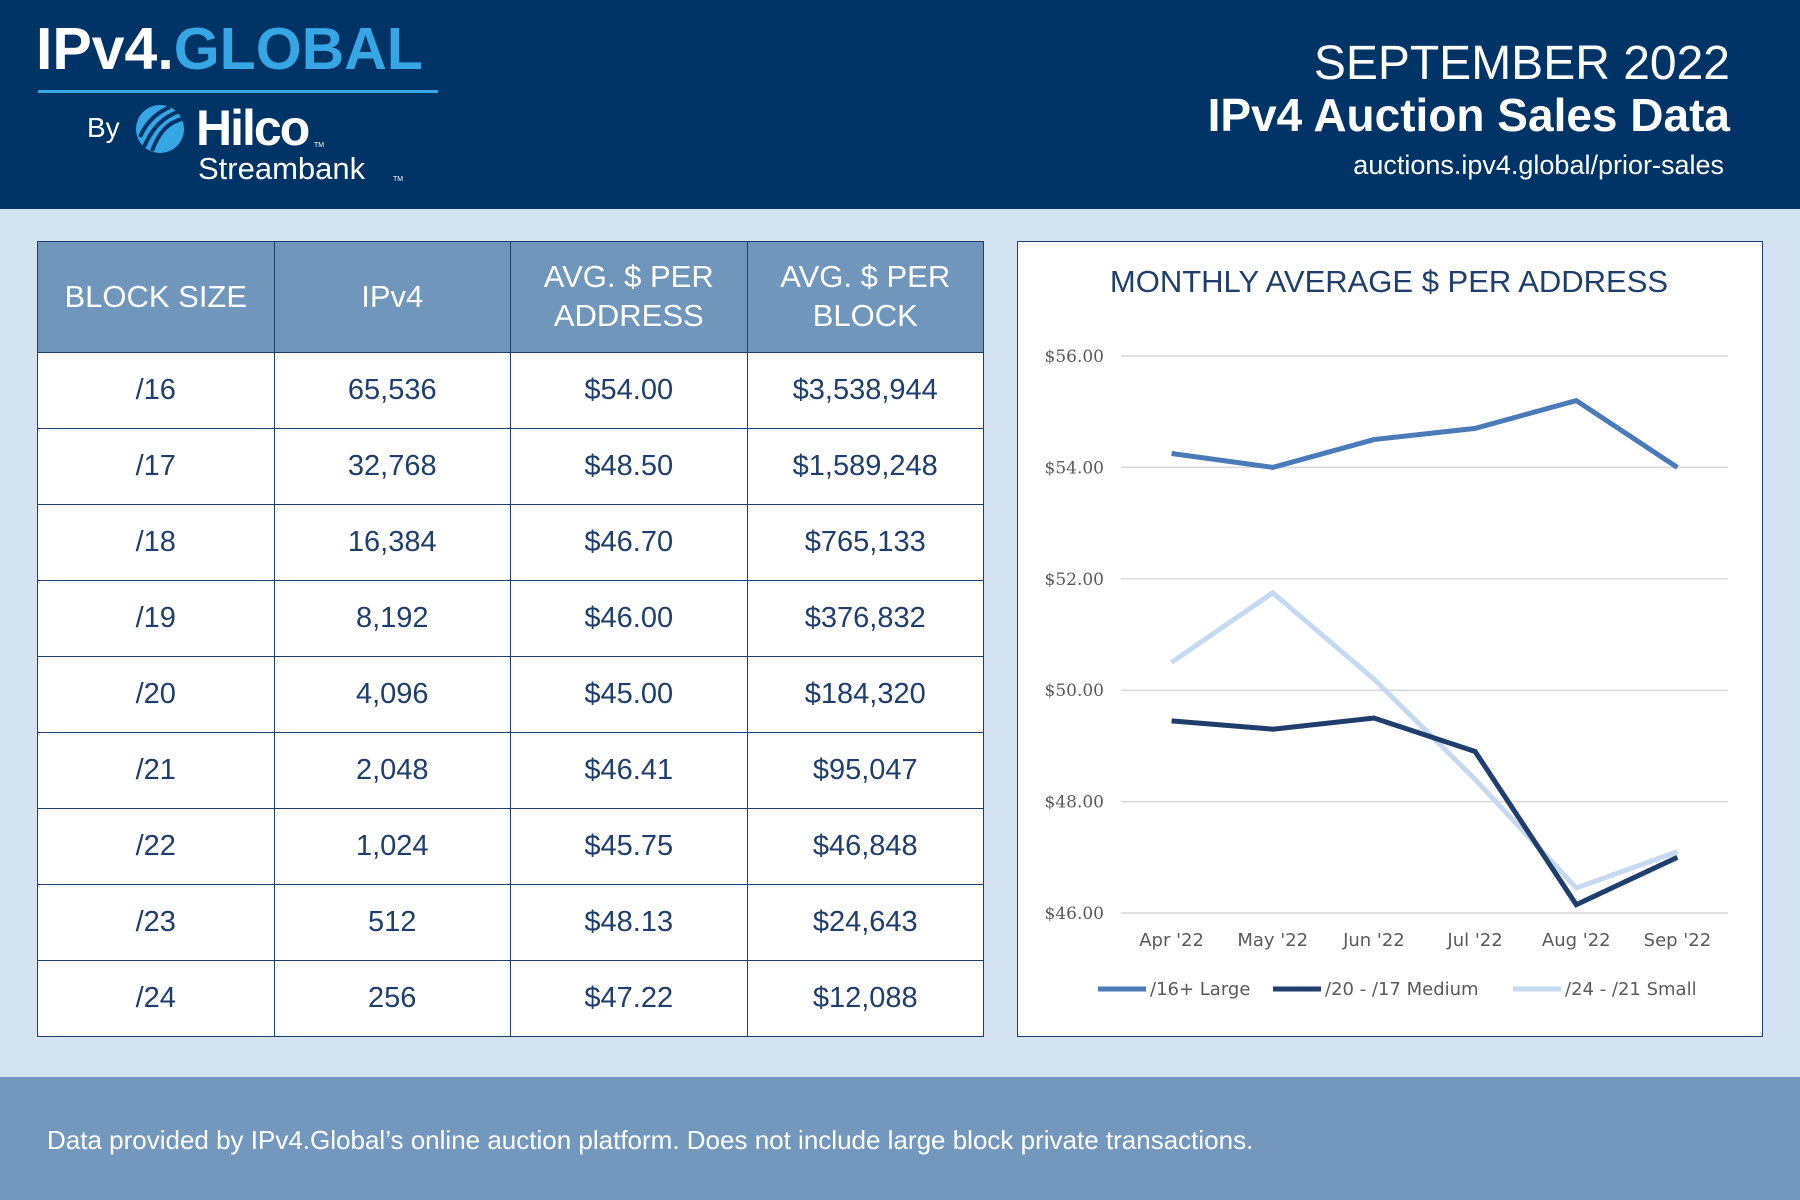 Image resolution: width=1800 pixels, height=1200 pixels. Describe the element at coordinates (1576, 940) in the screenshot. I see `x-tick-label: Aug '22` at that location.